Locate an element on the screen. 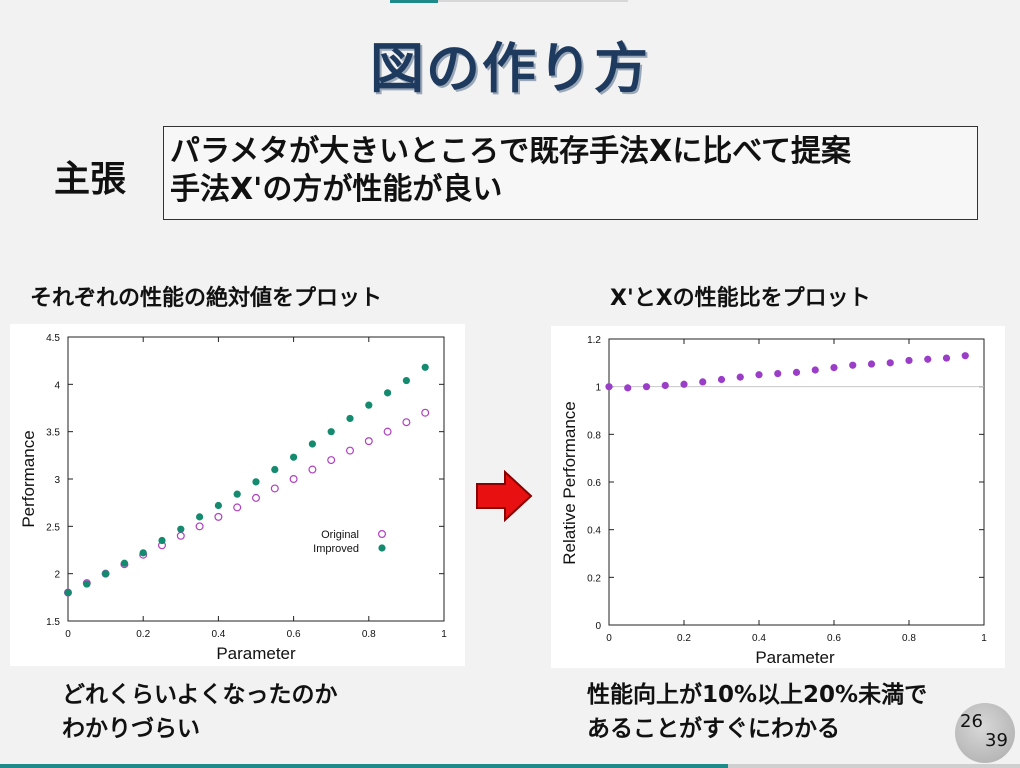 The height and width of the screenshot is (768, 1020). y-tick-label: 3.5 is located at coordinates (53, 433).